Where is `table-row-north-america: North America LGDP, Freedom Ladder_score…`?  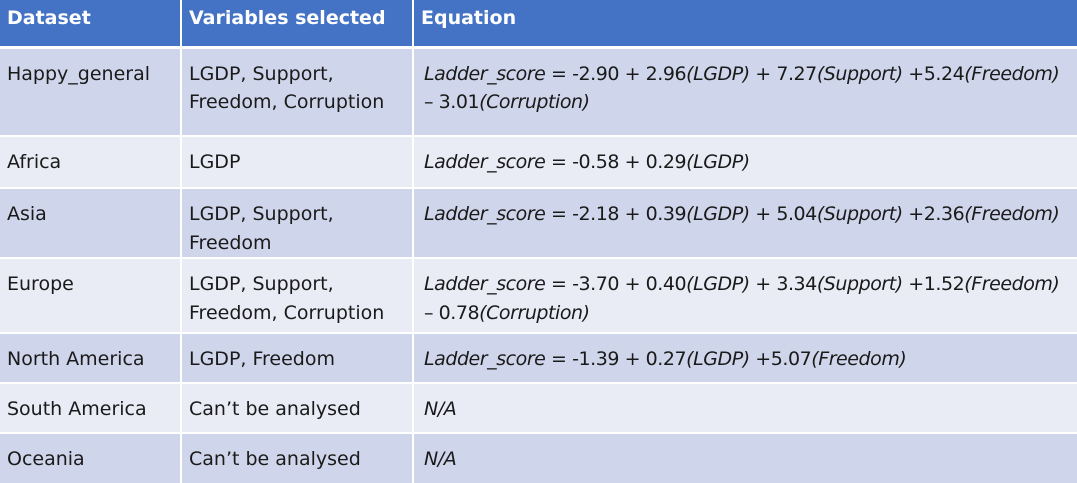 table-row-north-america: North America LGDP, Freedom Ladder_score… is located at coordinates (538, 358).